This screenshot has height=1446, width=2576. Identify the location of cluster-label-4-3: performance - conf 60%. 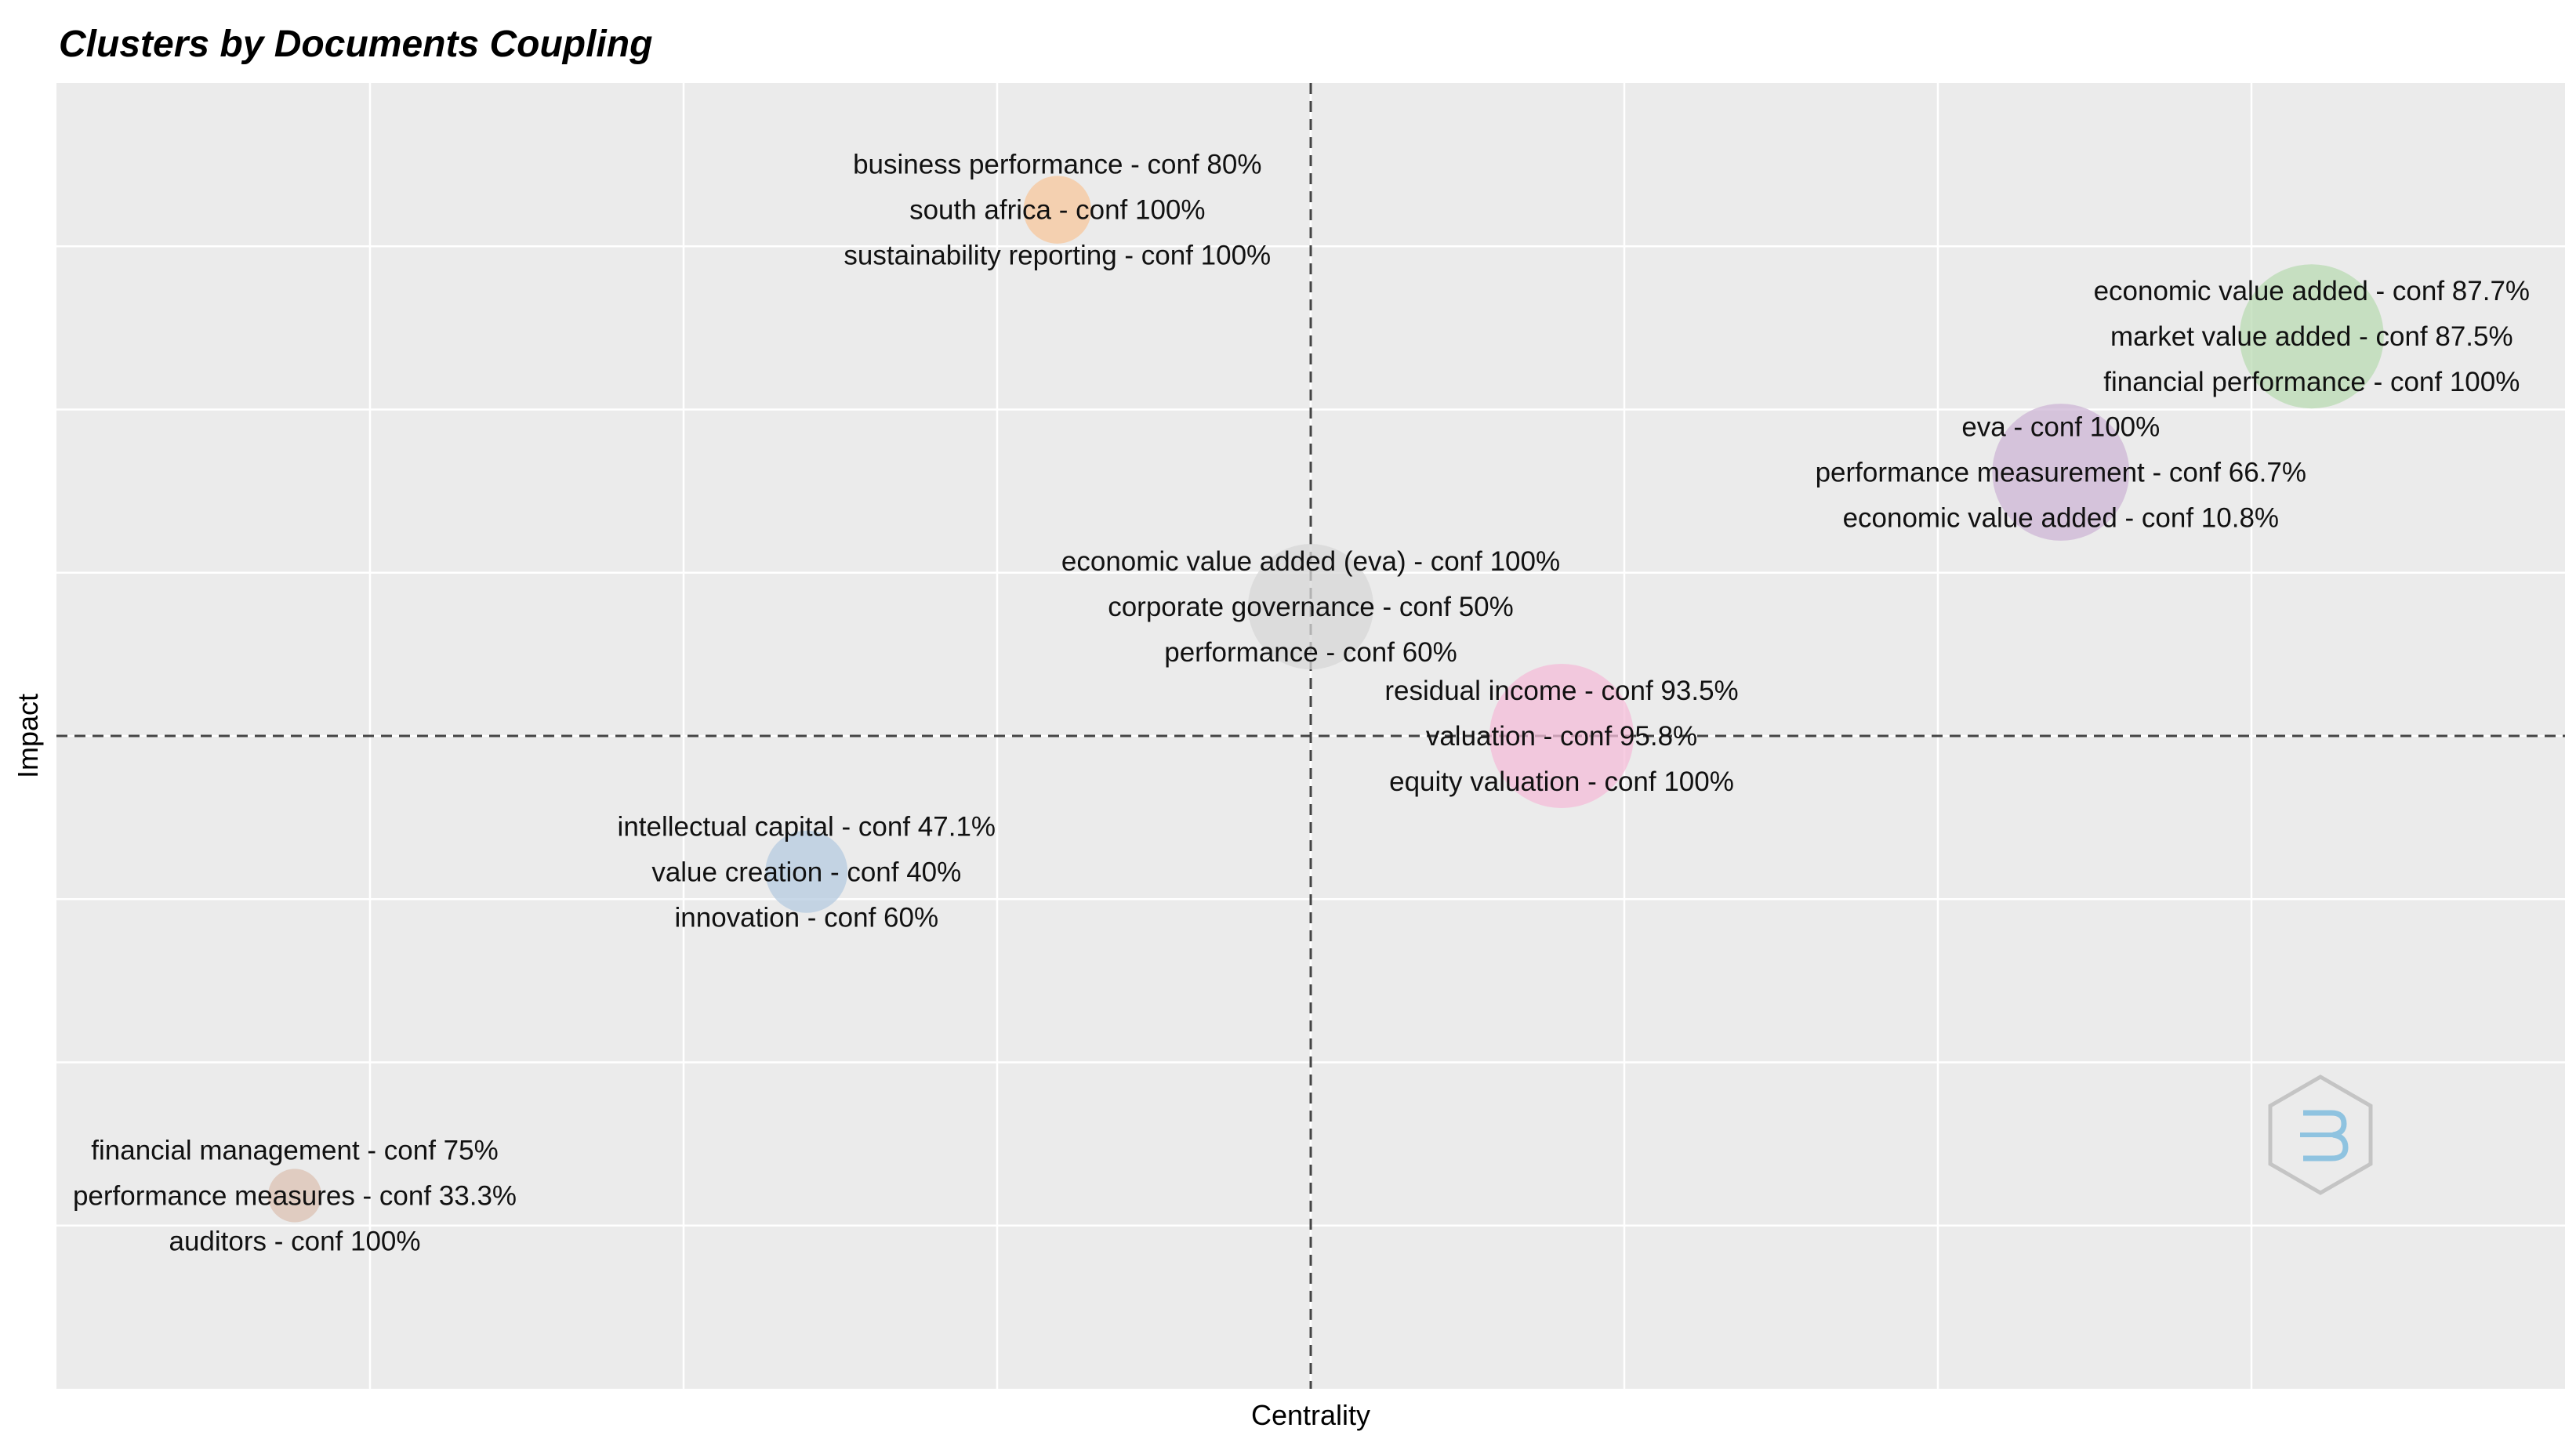
(1310, 652).